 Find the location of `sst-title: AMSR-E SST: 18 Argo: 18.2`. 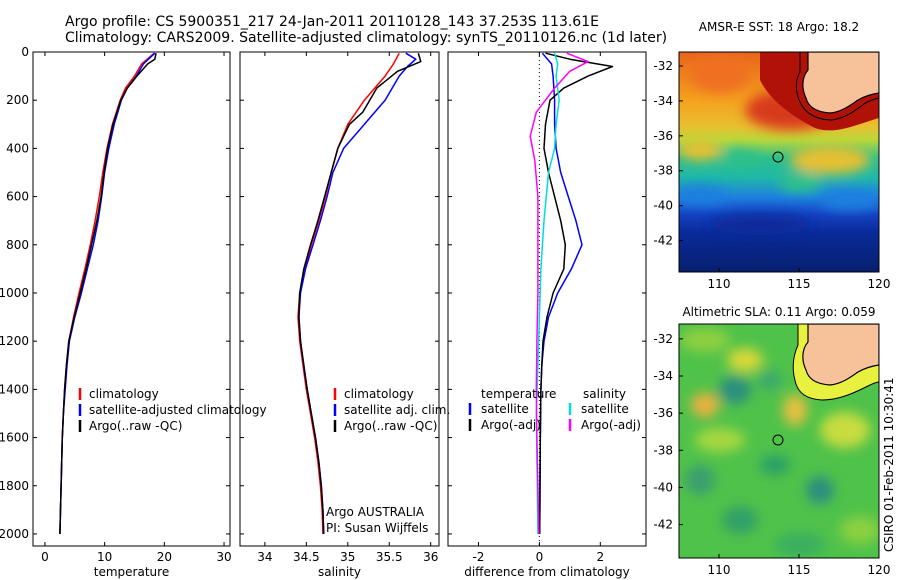

sst-title: AMSR-E SST: 18 Argo: 18.2 is located at coordinates (779, 27).